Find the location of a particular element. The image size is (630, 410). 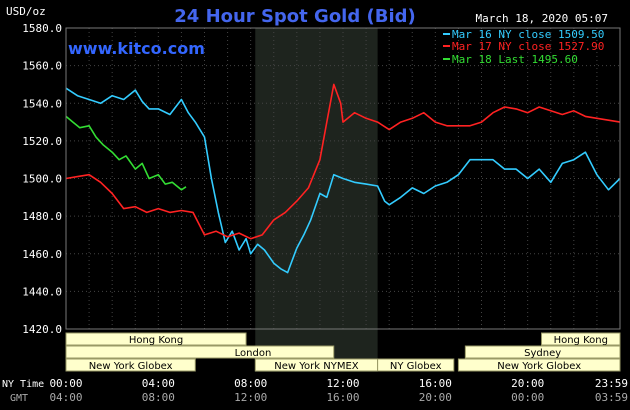

chart-title: 24 Hour Spot Gold (Bid) is located at coordinates (294, 16).